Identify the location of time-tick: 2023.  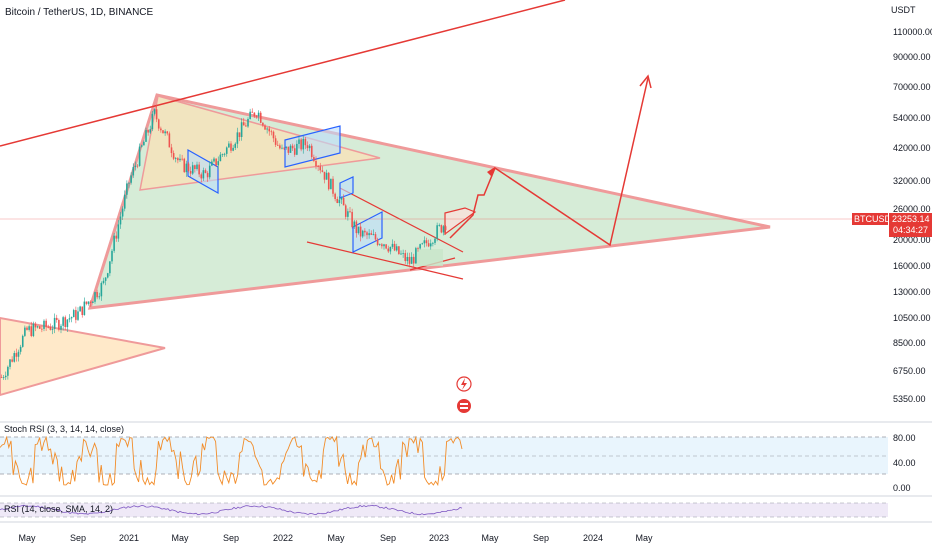
(439, 538).